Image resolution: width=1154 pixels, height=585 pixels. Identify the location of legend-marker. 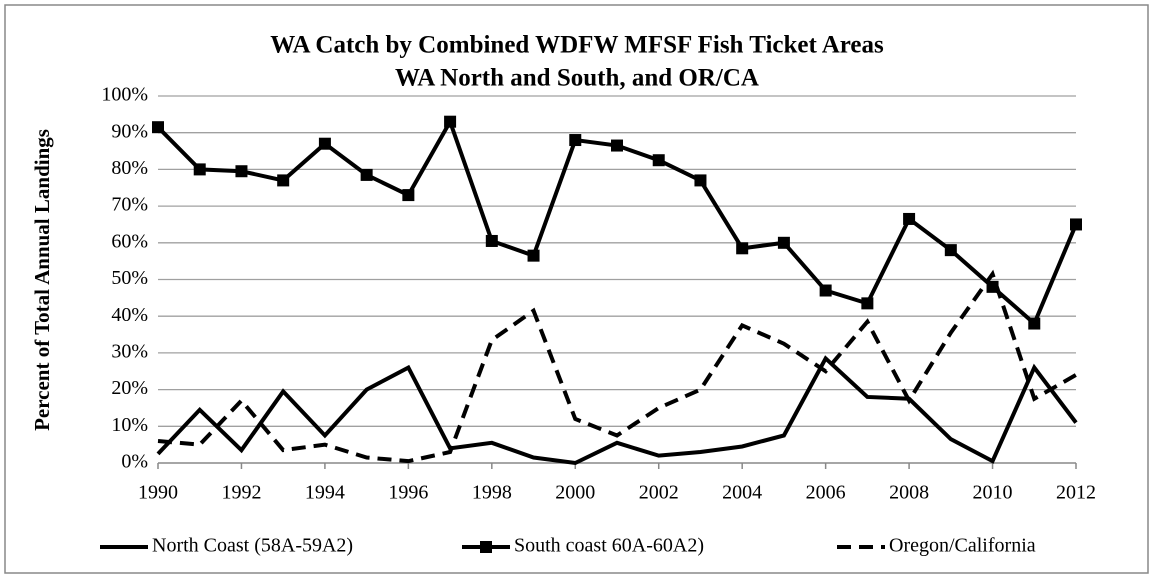
(486, 547).